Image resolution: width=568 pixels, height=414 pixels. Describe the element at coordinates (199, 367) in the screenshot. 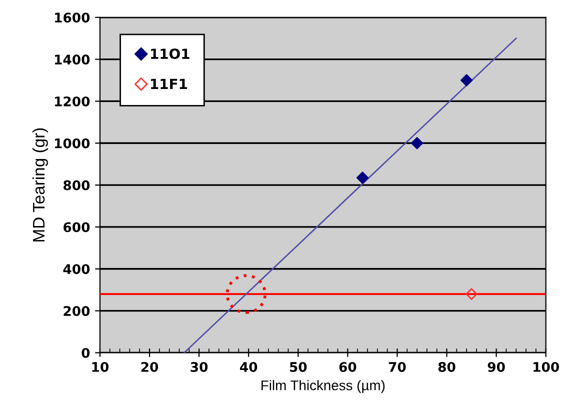

I see `x-tick-label: 30` at that location.